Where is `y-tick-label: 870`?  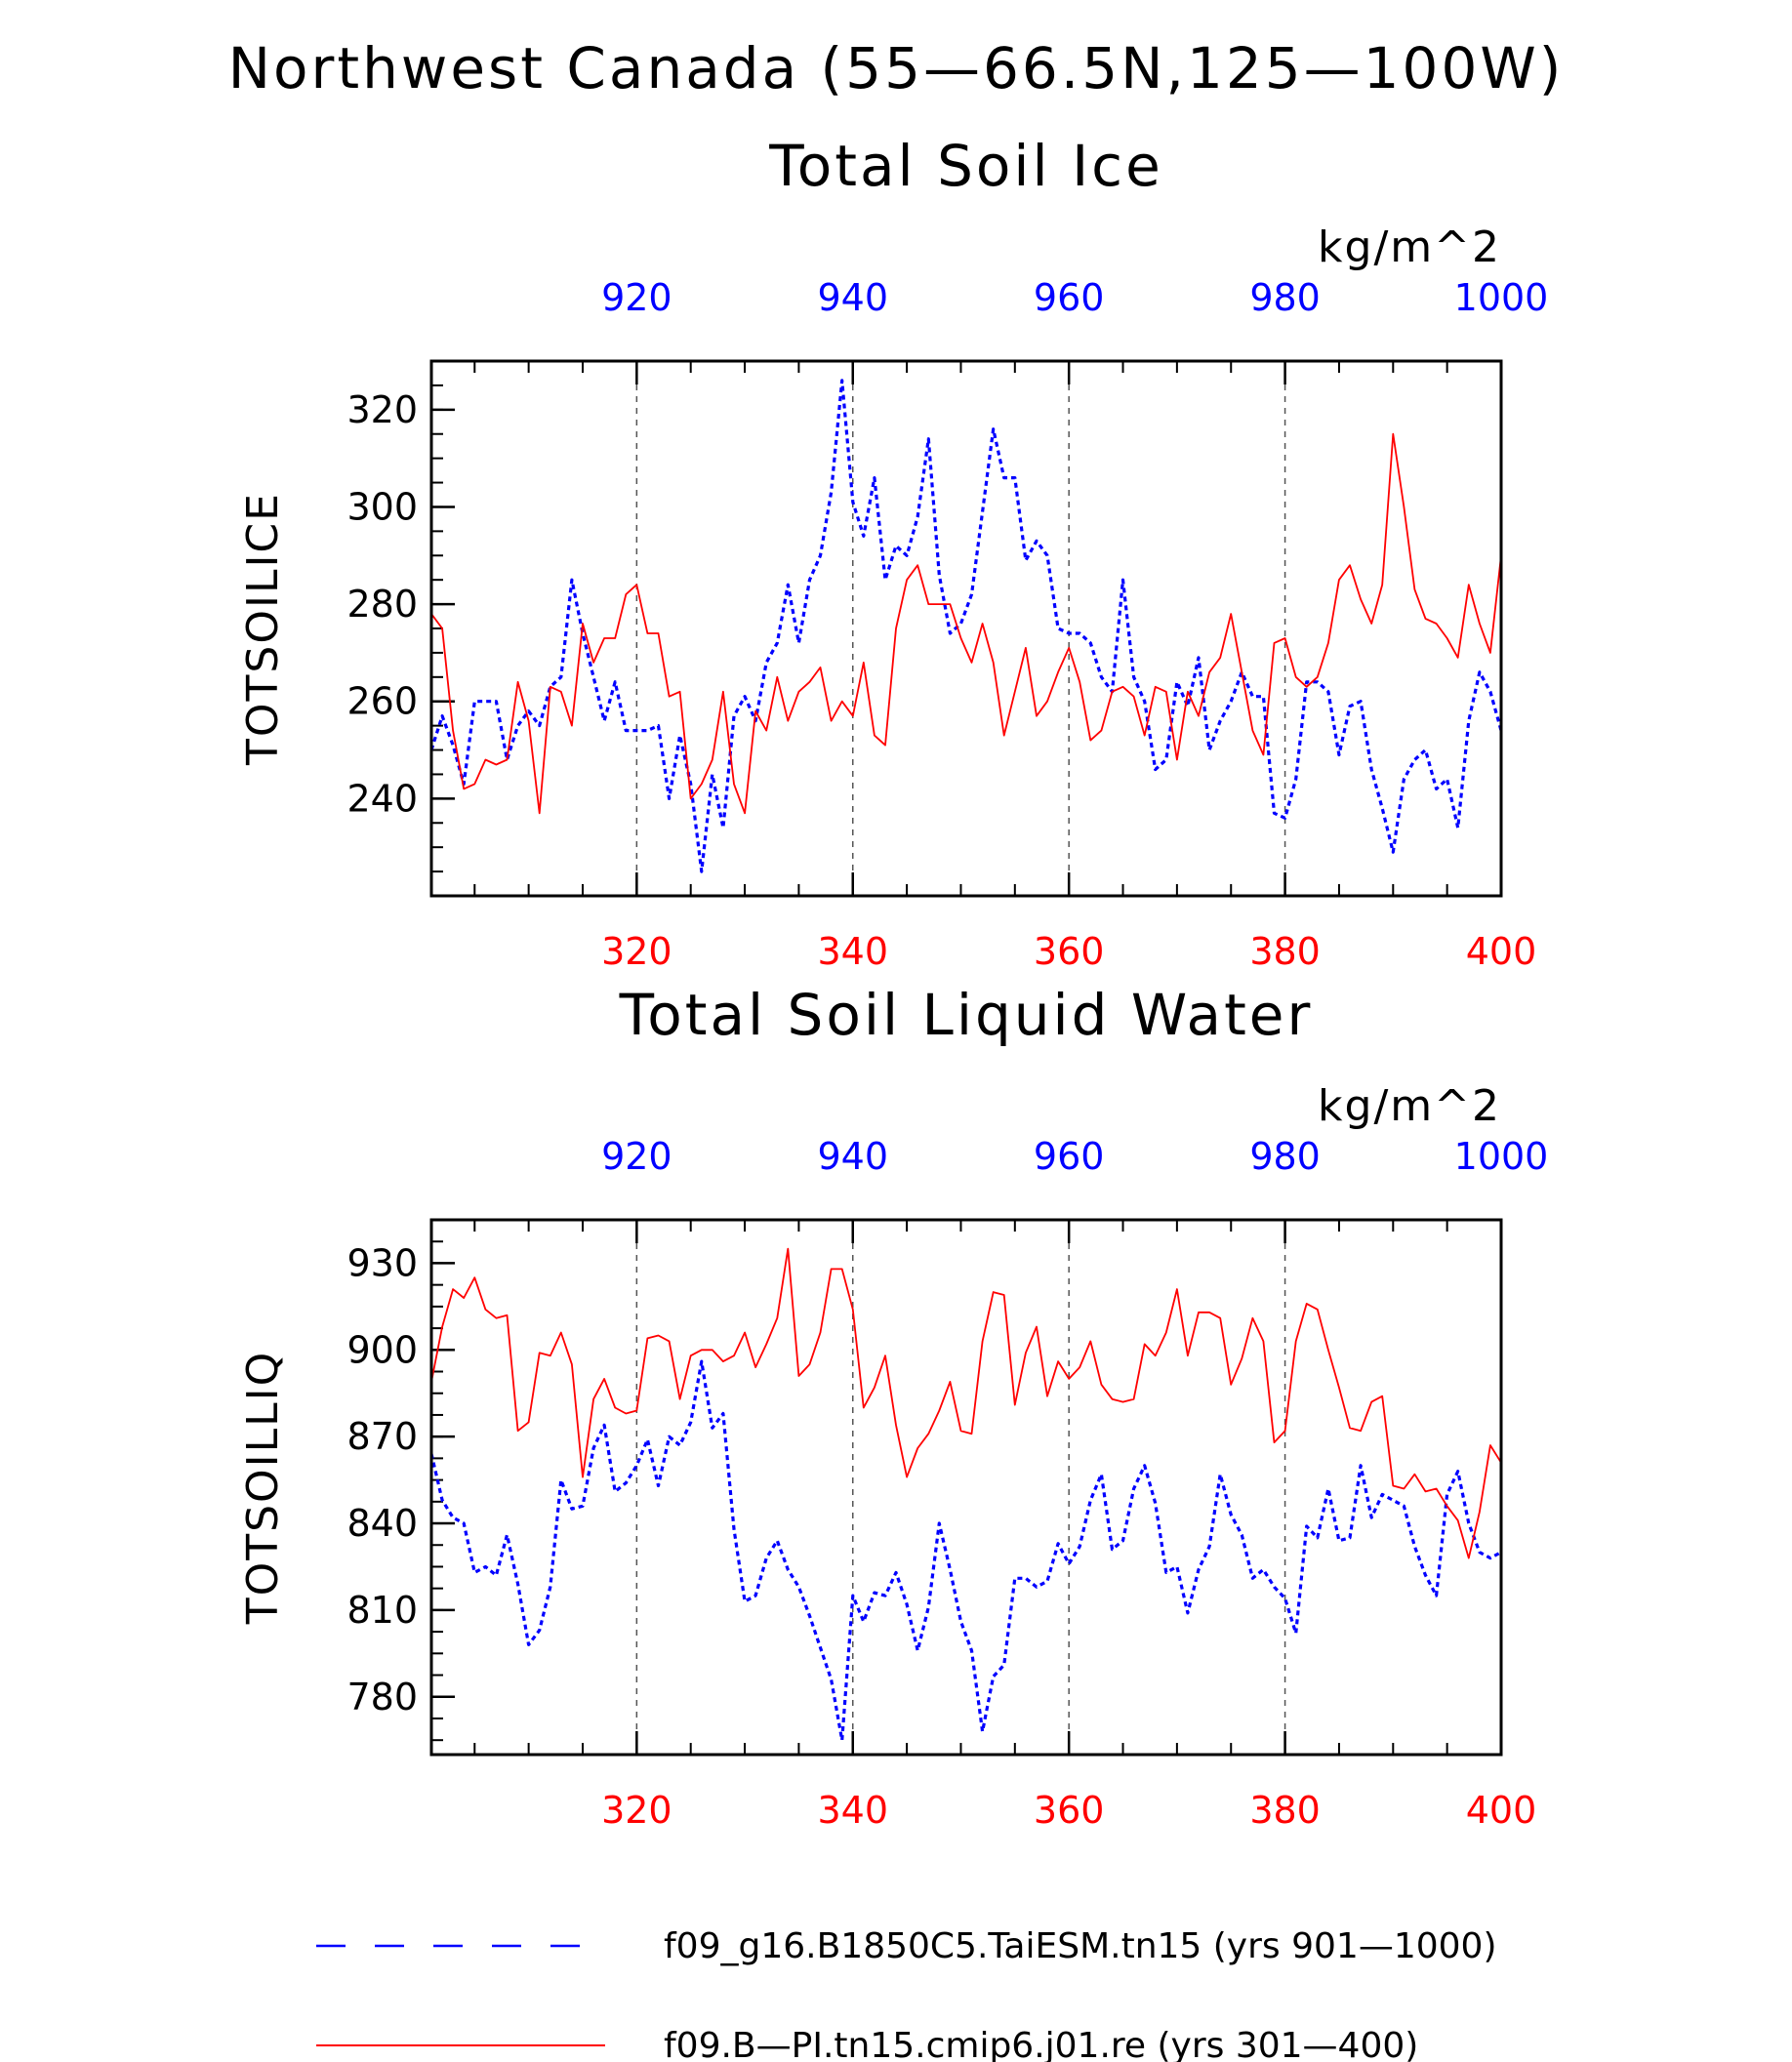
y-tick-label: 870 is located at coordinates (382, 1436).